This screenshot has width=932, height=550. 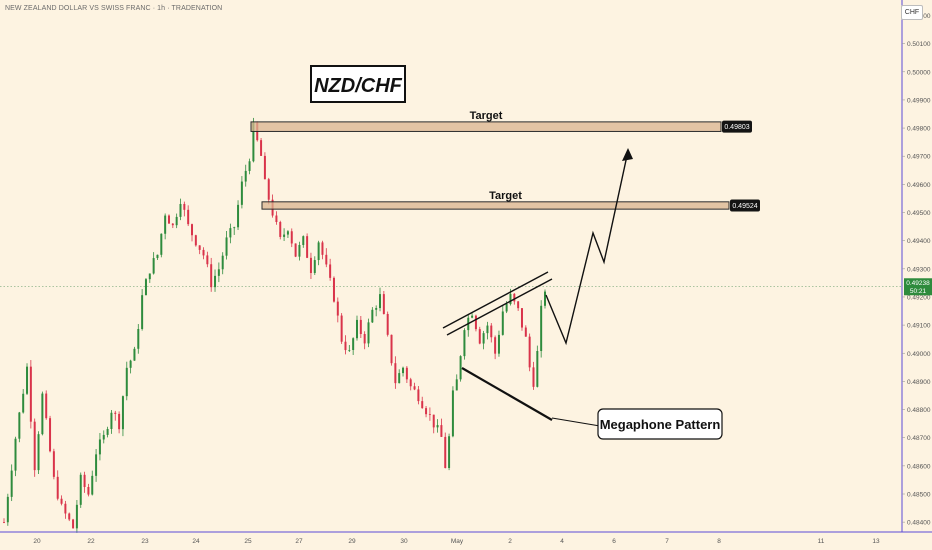 What do you see at coordinates (145, 541) in the screenshot?
I see `x-tick-label: 23` at bounding box center [145, 541].